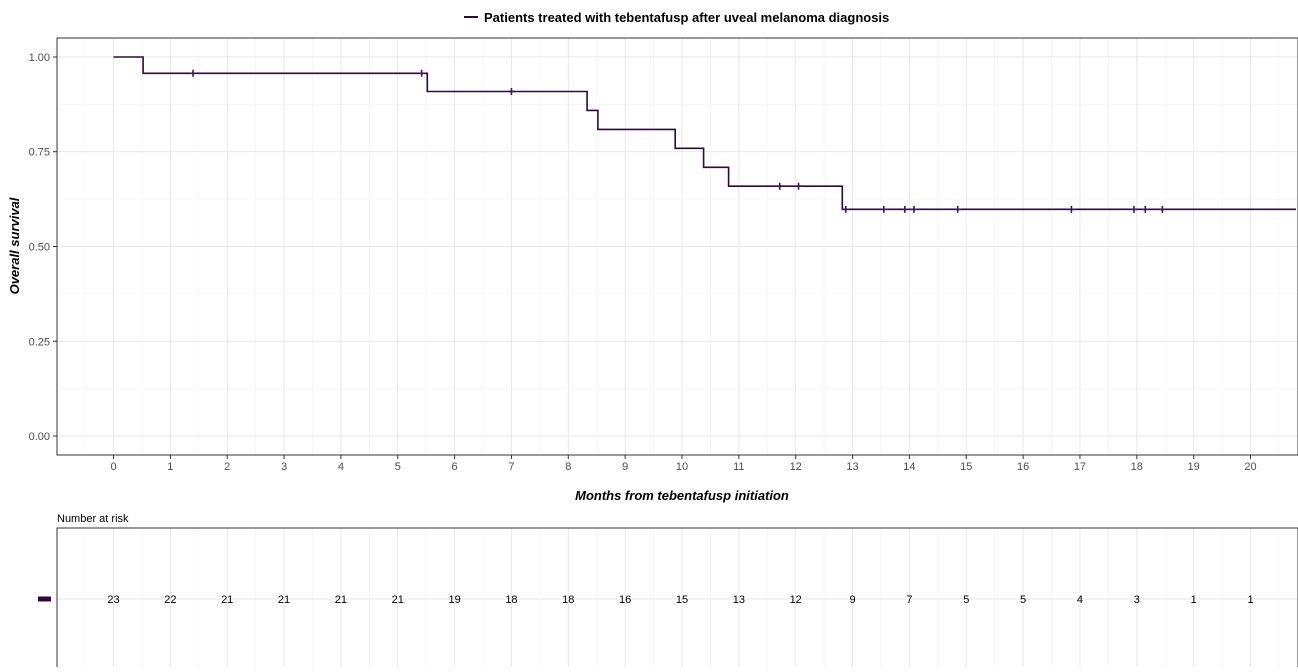 This screenshot has width=1298, height=672. What do you see at coordinates (909, 600) in the screenshot?
I see `at-risk-count: 7` at bounding box center [909, 600].